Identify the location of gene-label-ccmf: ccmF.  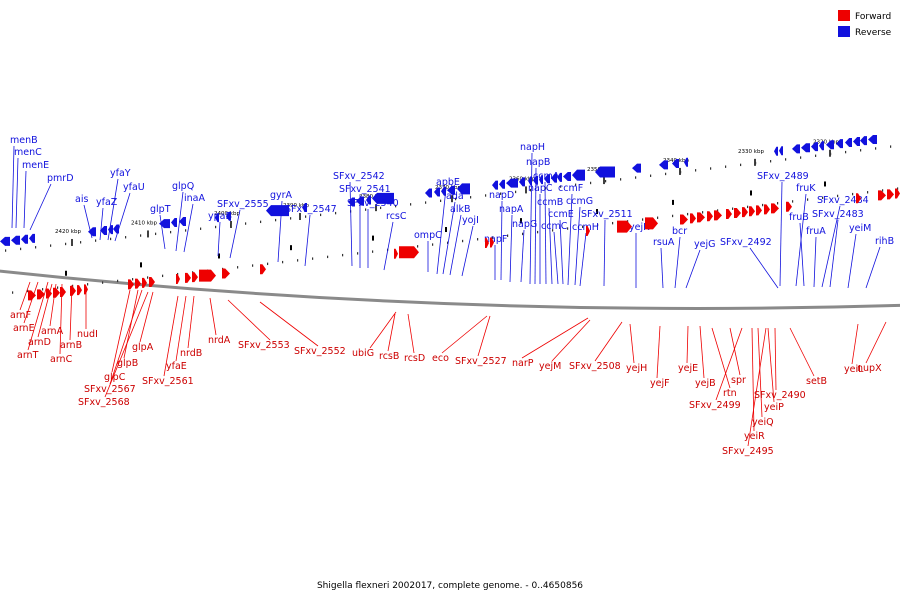
(570, 188).